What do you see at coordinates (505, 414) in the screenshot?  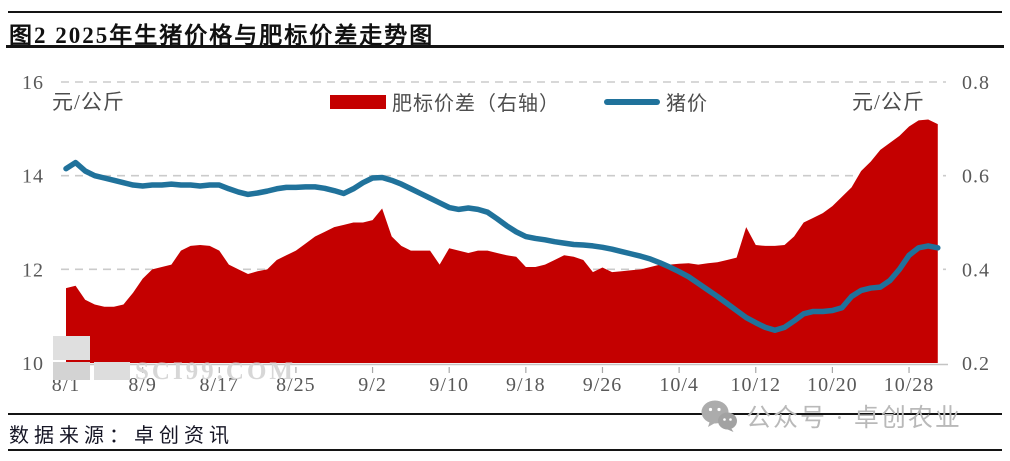 I see `source-top-divider` at bounding box center [505, 414].